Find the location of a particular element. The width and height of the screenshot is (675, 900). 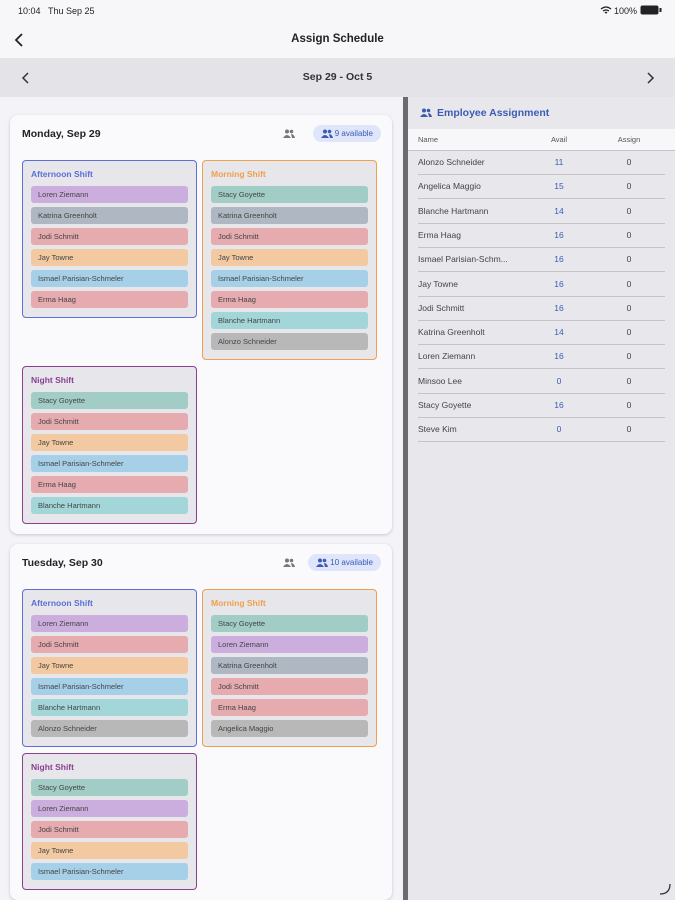

nav-header: Assign Schedule is located at coordinates (337, 40).